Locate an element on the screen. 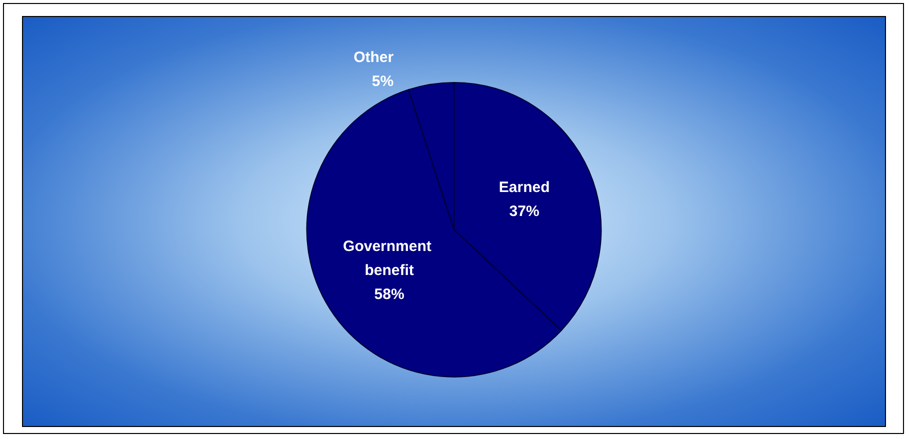  slice-label: Earned is located at coordinates (524, 187).